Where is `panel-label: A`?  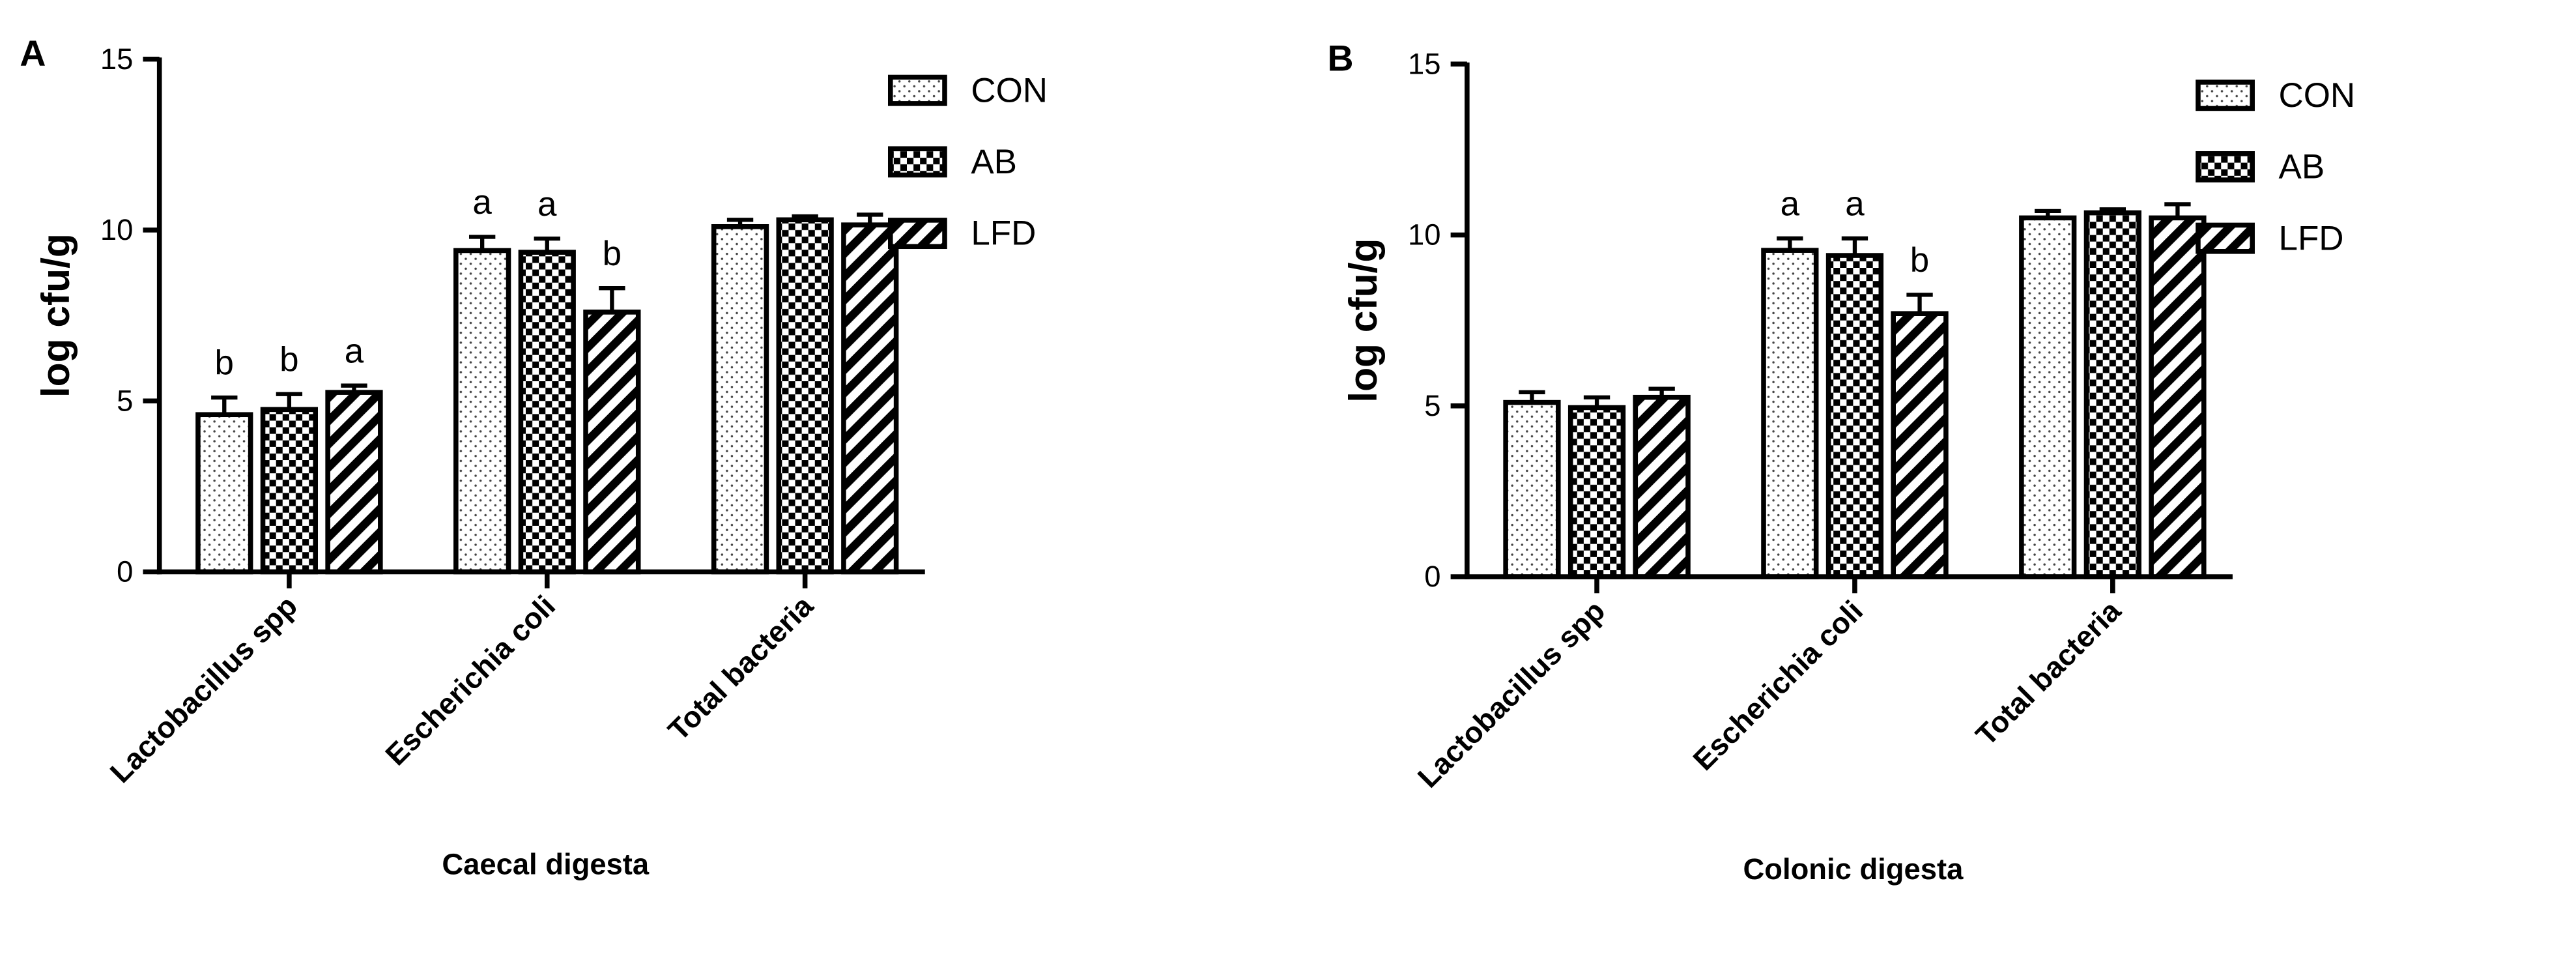
panel-label: A is located at coordinates (33, 53).